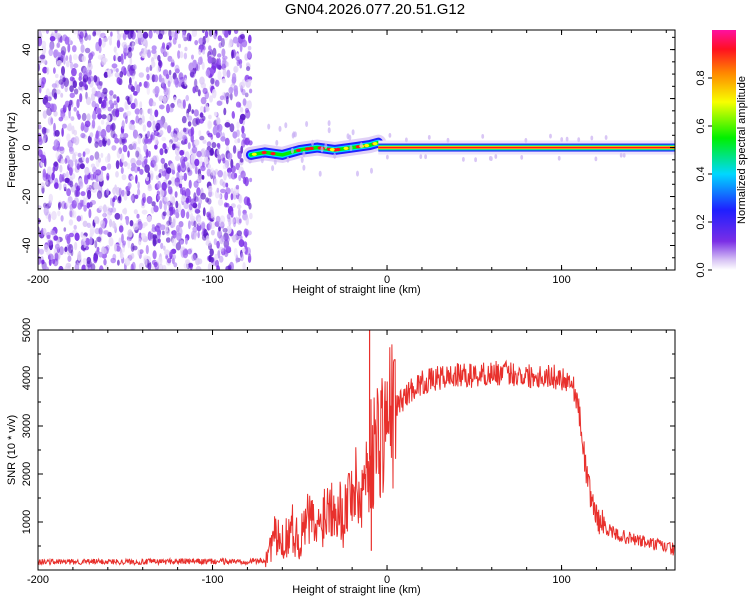  I want to click on colorbar-tick-label: 0.2, so click(701, 221).